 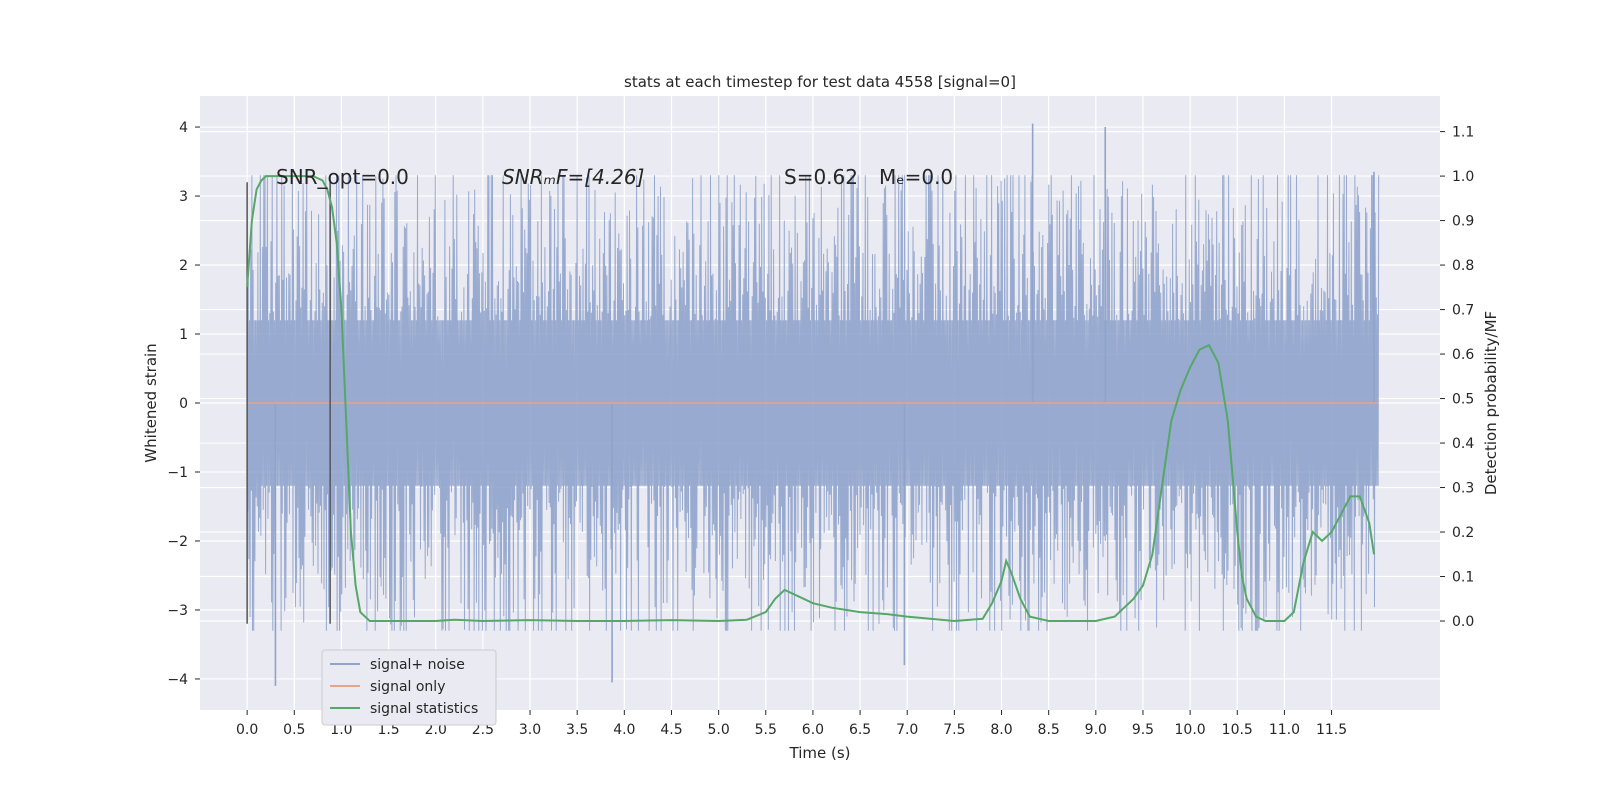 What do you see at coordinates (436, 730) in the screenshot?
I see `x-tick-label: 2.0` at bounding box center [436, 730].